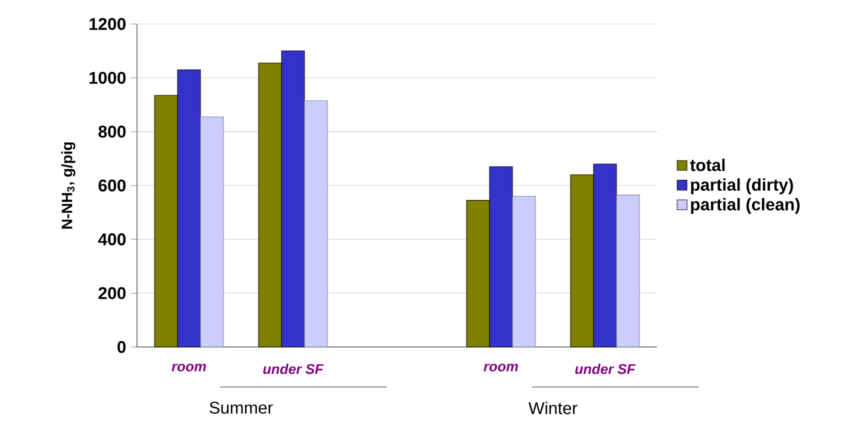  Describe the element at coordinates (707, 165) in the screenshot. I see `legend-label: total` at that location.